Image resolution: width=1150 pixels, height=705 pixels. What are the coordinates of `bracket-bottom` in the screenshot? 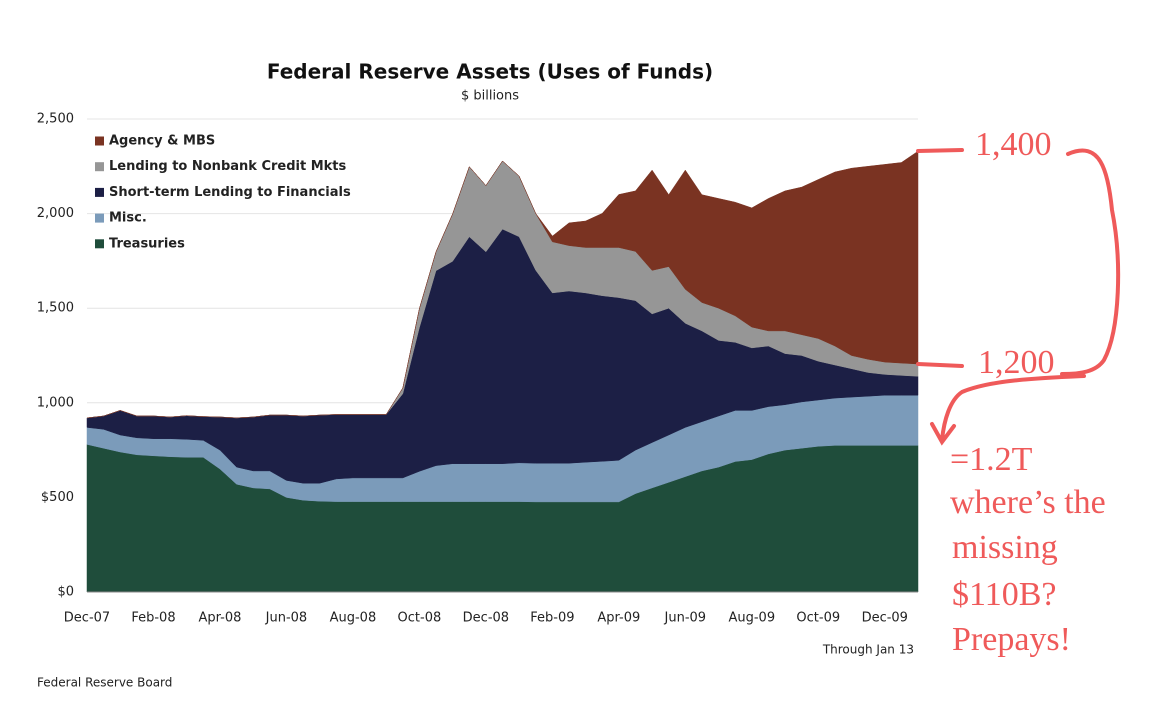 It's located at (940, 365).